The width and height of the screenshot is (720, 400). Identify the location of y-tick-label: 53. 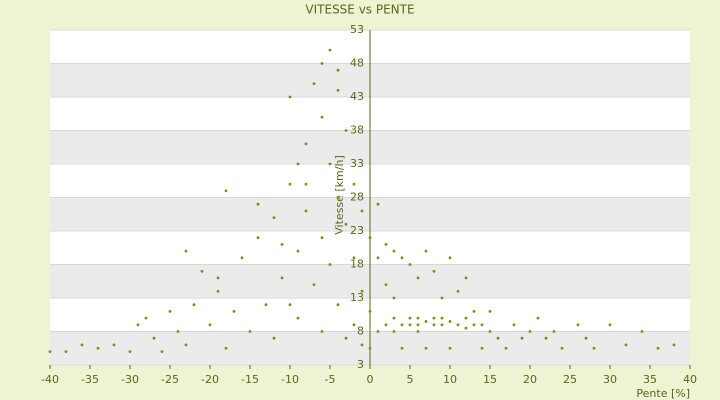
(357, 29).